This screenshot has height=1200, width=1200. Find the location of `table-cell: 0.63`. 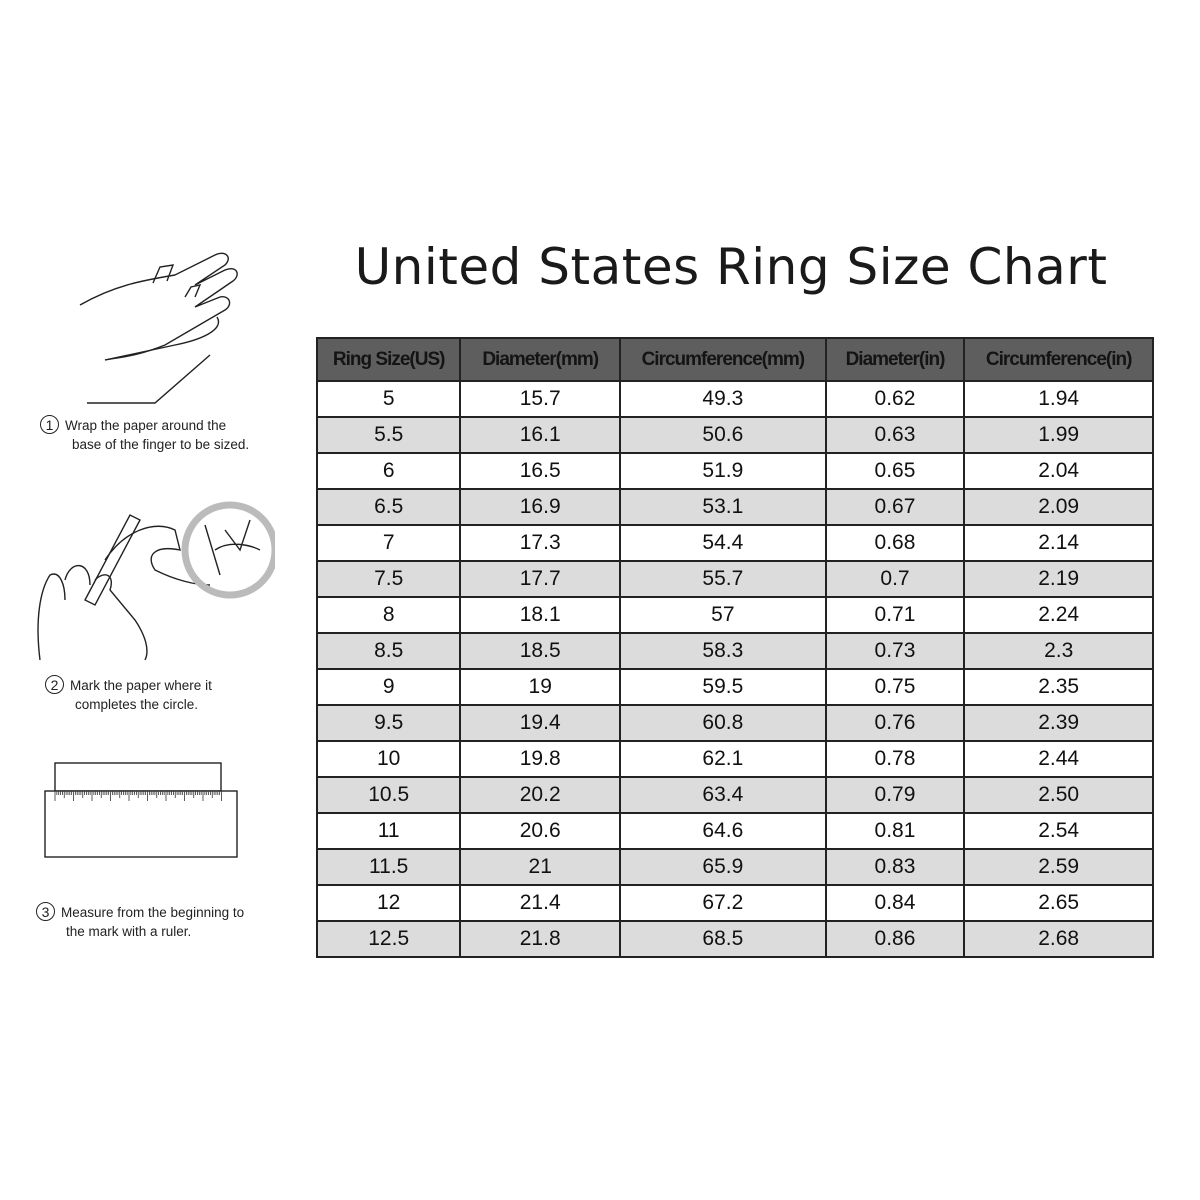

table-cell: 0.63 is located at coordinates (895, 435).